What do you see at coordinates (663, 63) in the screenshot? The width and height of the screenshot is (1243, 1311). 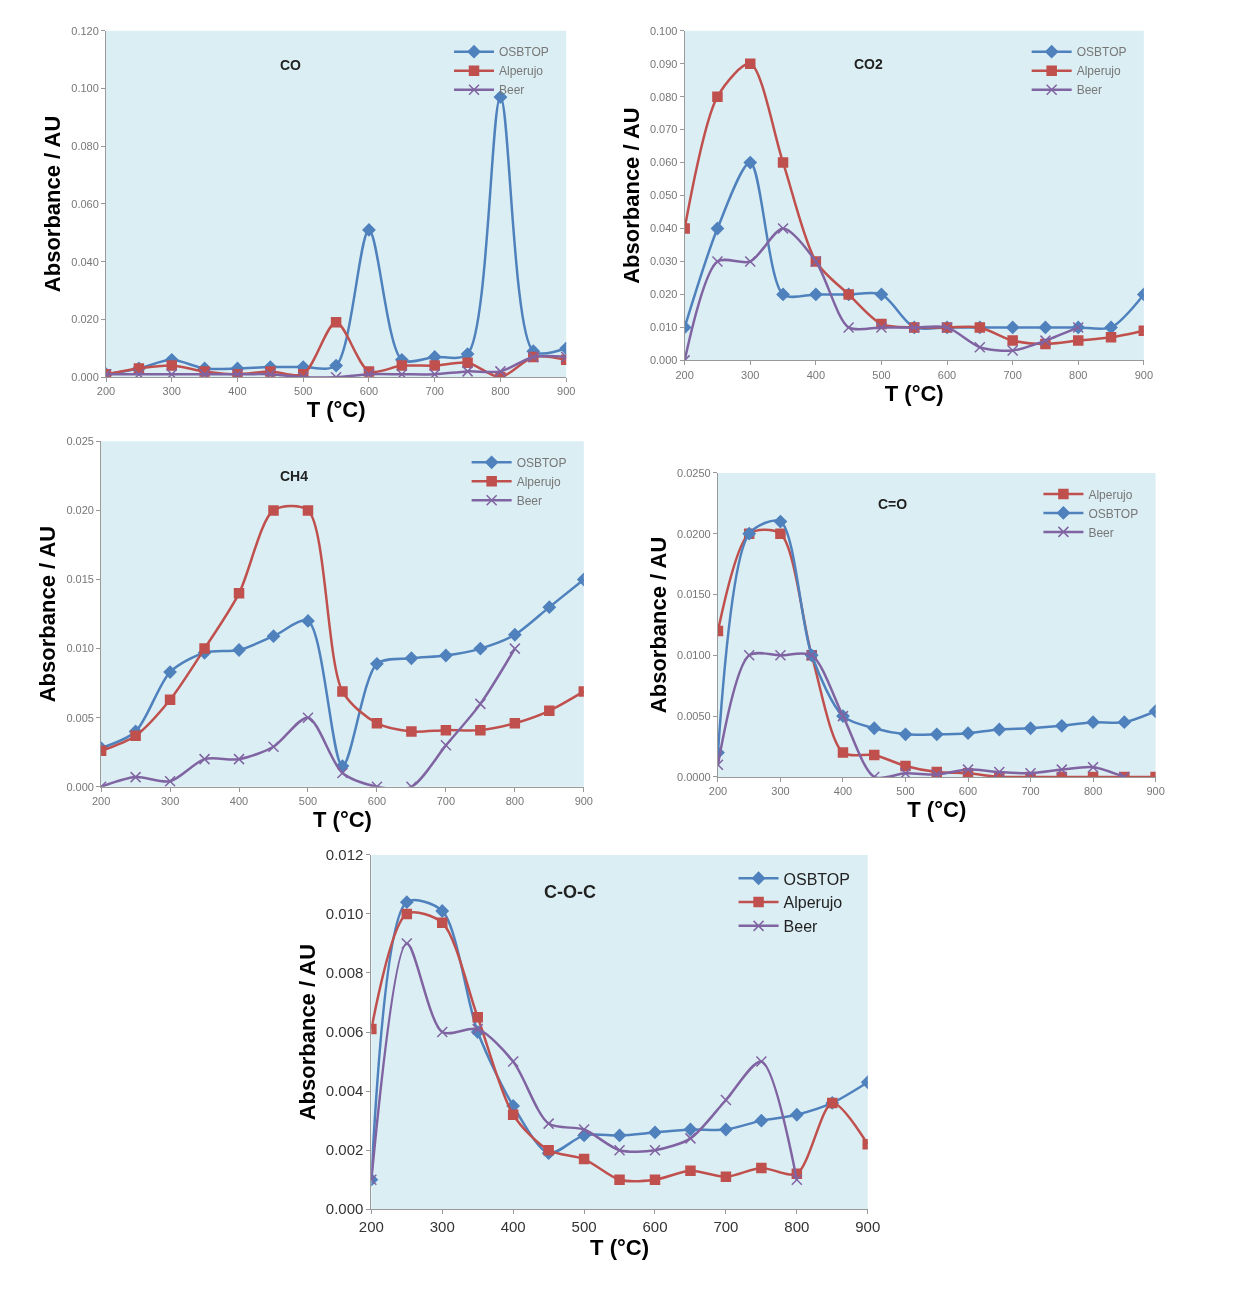 I see `y-tick-label: 0.090` at bounding box center [663, 63].